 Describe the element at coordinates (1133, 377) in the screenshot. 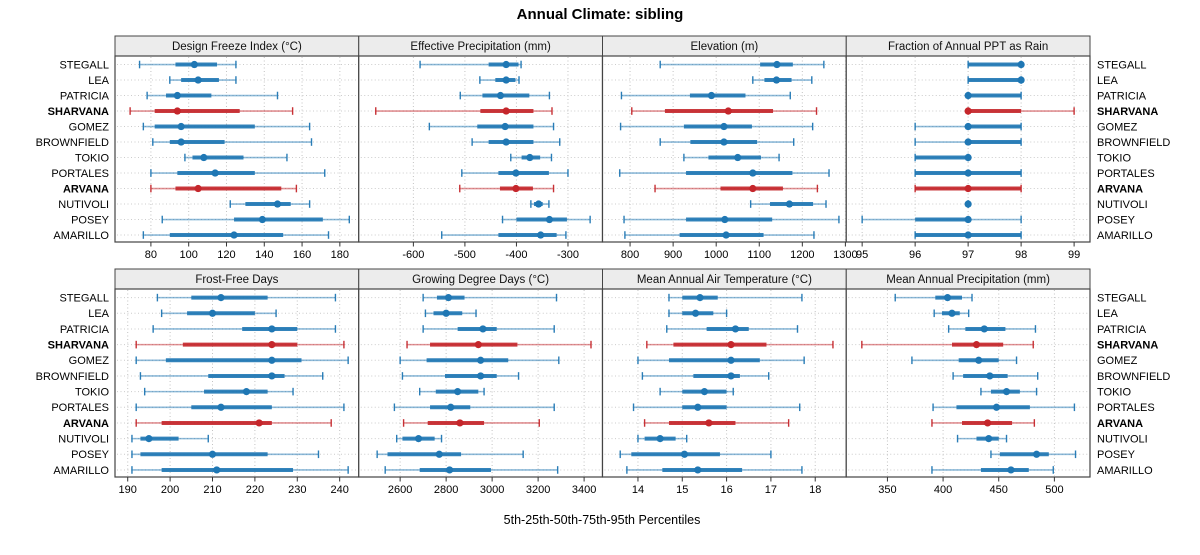

I see `category-label-right-brownfield: BROWNFIELD` at that location.